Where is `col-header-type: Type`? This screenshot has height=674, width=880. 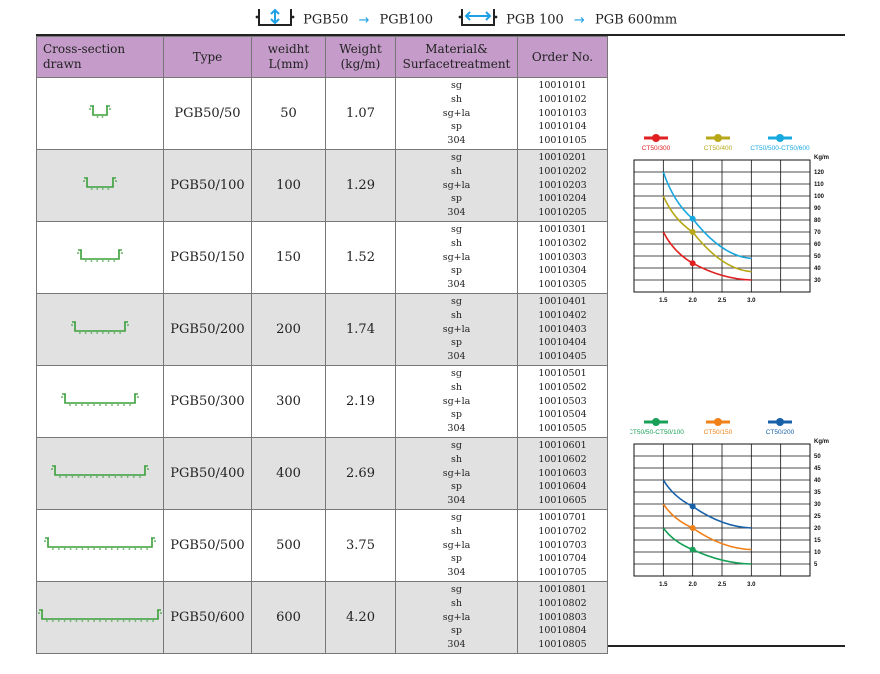
col-header-type: Type is located at coordinates (207, 57).